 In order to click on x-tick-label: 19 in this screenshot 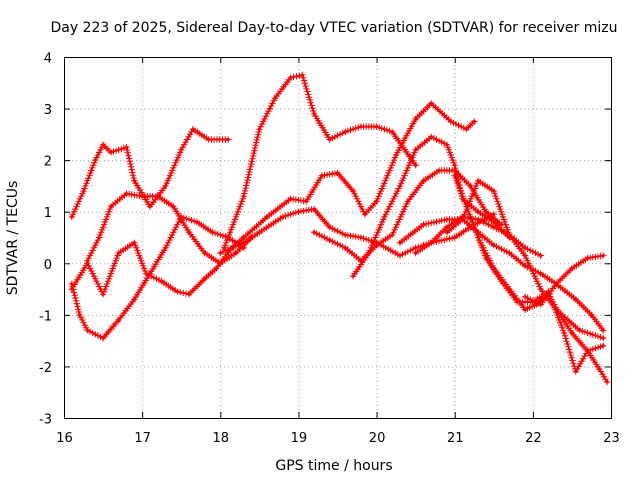, I will do `click(299, 438)`.